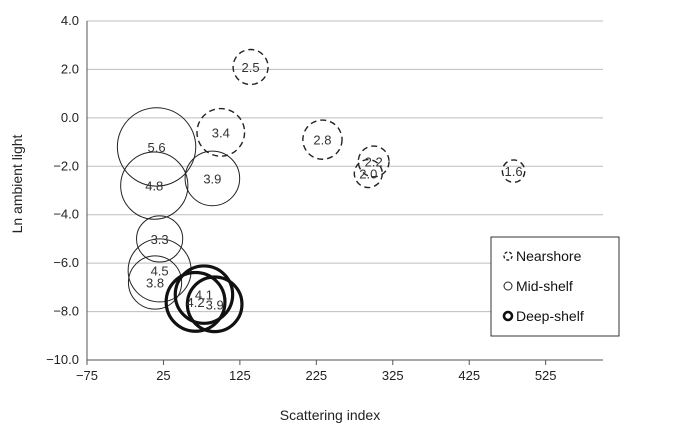 The image size is (680, 428). I want to click on legend-label-nearshore: Nearshore, so click(549, 256).